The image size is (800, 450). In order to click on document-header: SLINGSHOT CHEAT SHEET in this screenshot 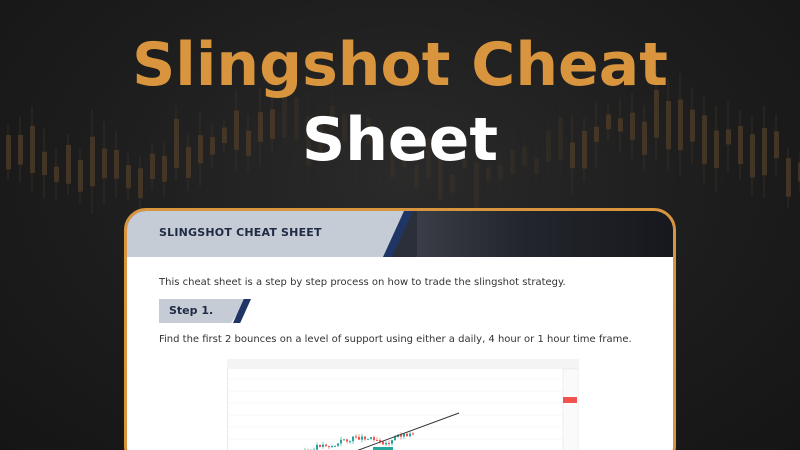, I will do `click(400, 234)`.